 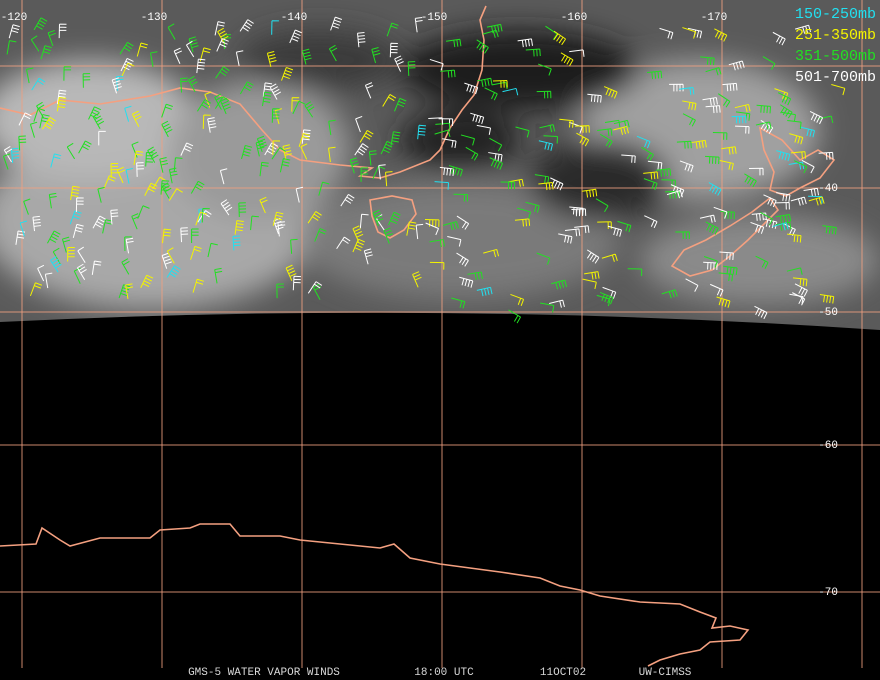 I want to click on longitude-label: -160, so click(x=574, y=18).